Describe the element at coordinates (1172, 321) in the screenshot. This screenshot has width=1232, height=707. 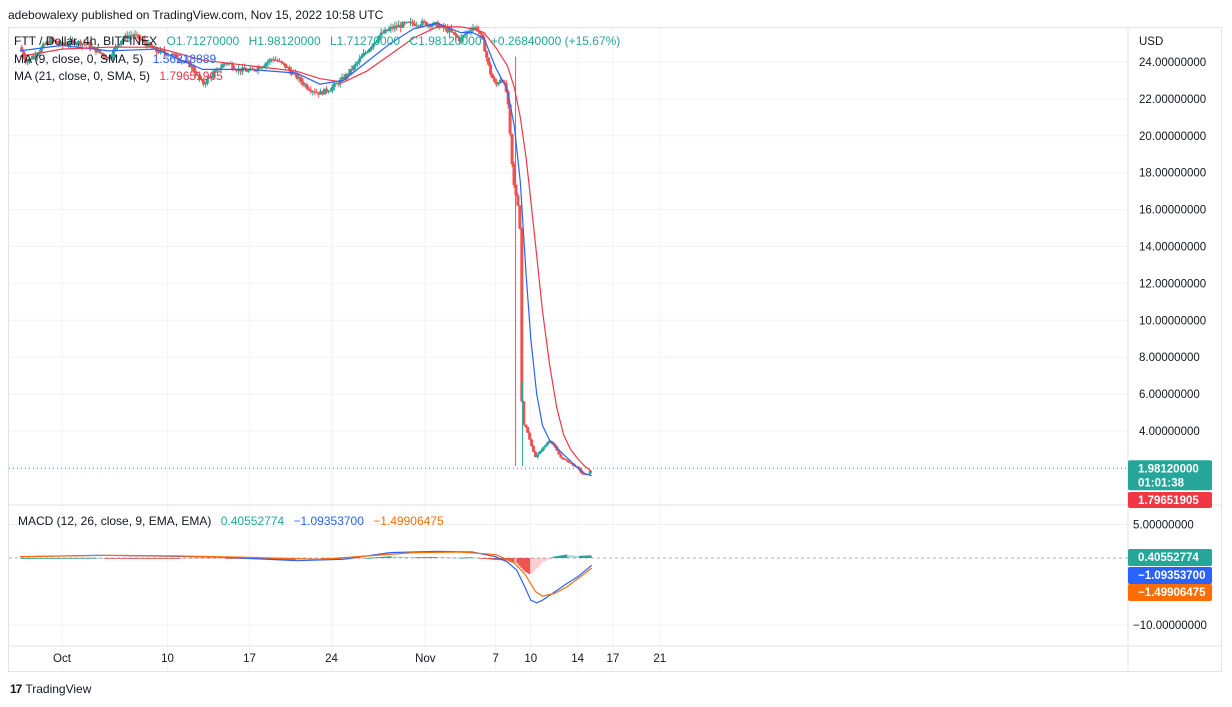
I see `price-tick-label: 10.00000000` at that location.